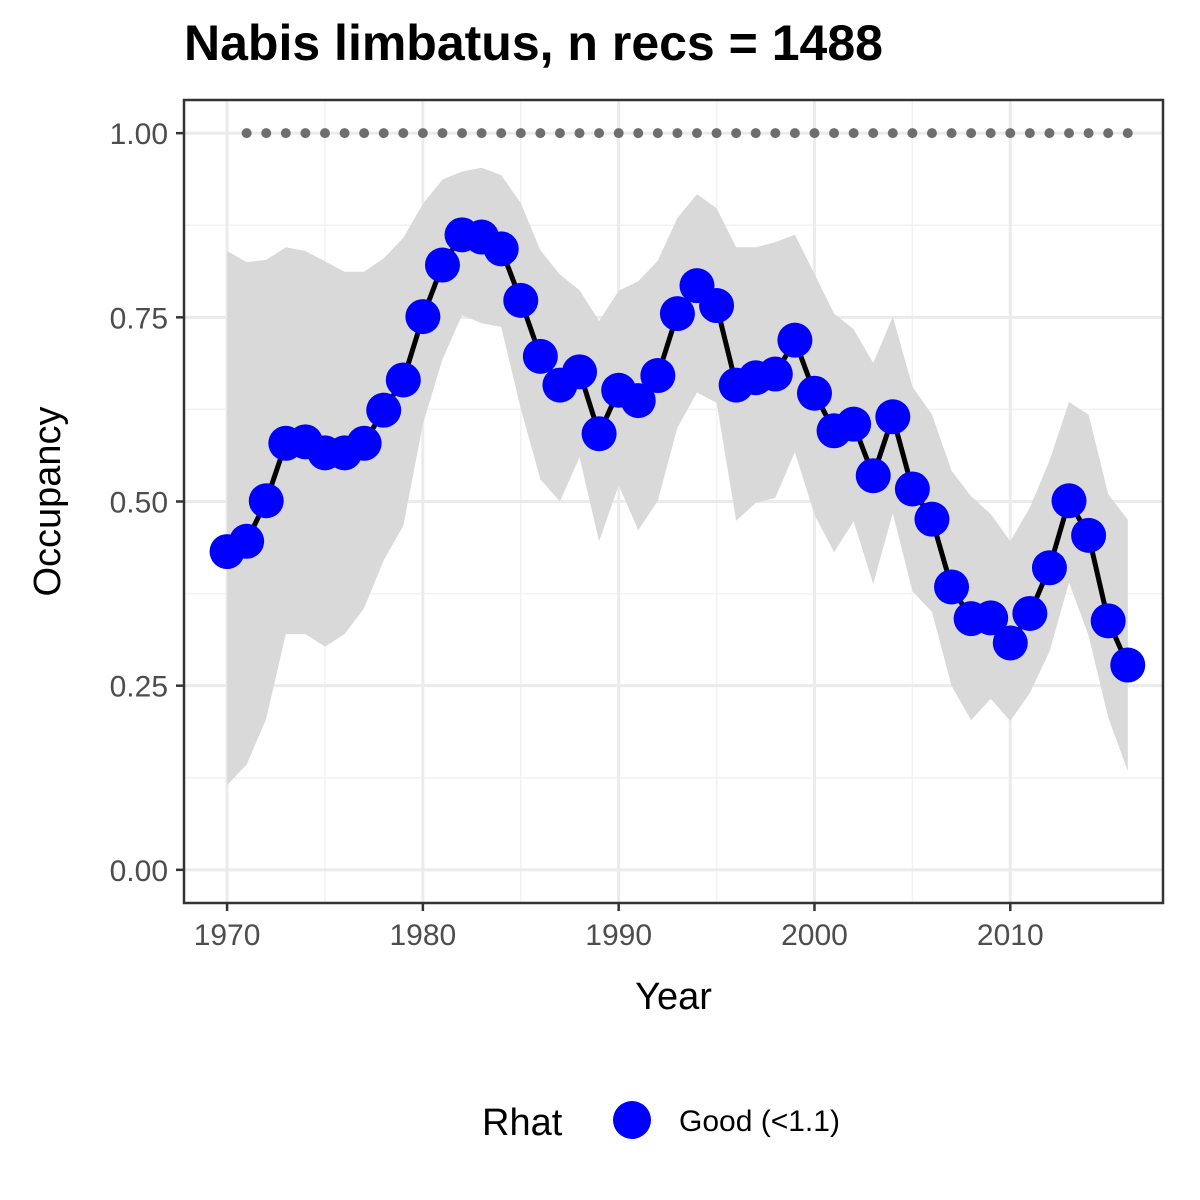 Image resolution: width=1200 pixels, height=1200 pixels. What do you see at coordinates (632, 1120) in the screenshot?
I see `legend-key-marker` at bounding box center [632, 1120].